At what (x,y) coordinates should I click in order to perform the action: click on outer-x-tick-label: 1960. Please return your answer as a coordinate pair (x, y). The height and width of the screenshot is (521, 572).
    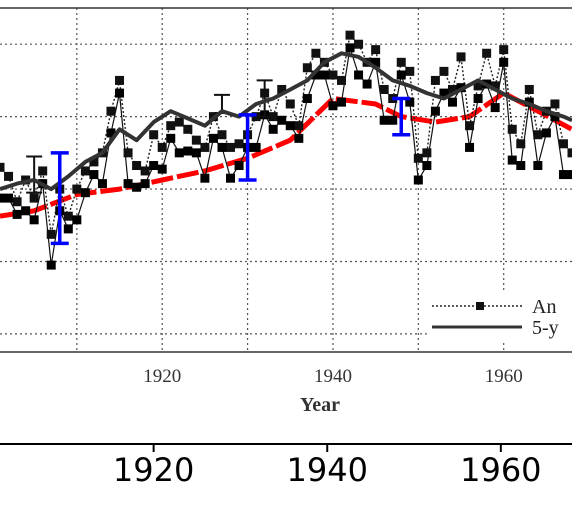
    Looking at the image, I should click on (500, 470).